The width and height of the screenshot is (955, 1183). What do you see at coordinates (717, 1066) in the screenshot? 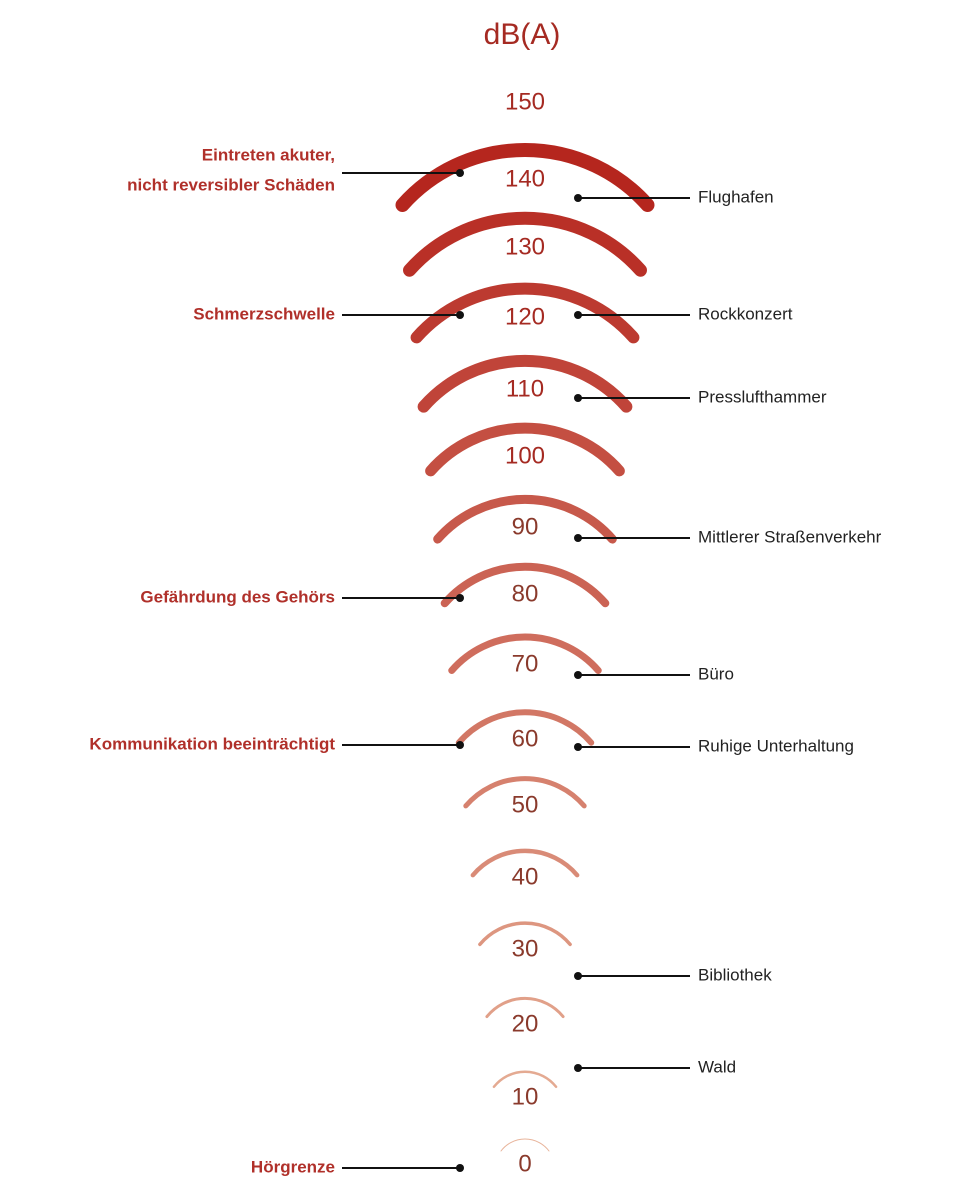
I see `right-annotation: Wald` at bounding box center [717, 1066].